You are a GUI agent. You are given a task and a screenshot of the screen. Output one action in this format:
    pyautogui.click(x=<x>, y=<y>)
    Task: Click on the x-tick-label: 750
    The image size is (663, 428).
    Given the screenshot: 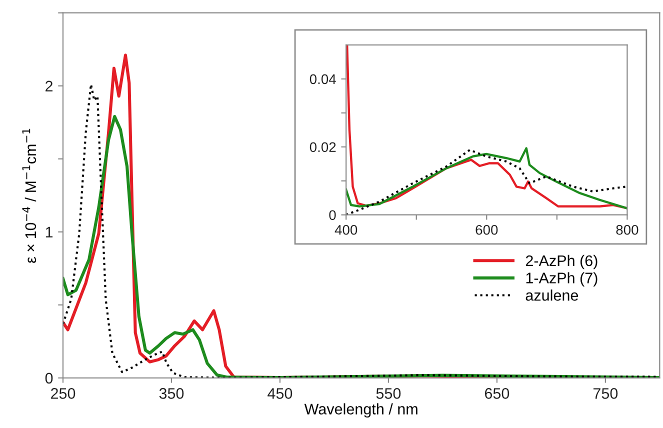 What is the action you would take?
    pyautogui.click(x=605, y=393)
    